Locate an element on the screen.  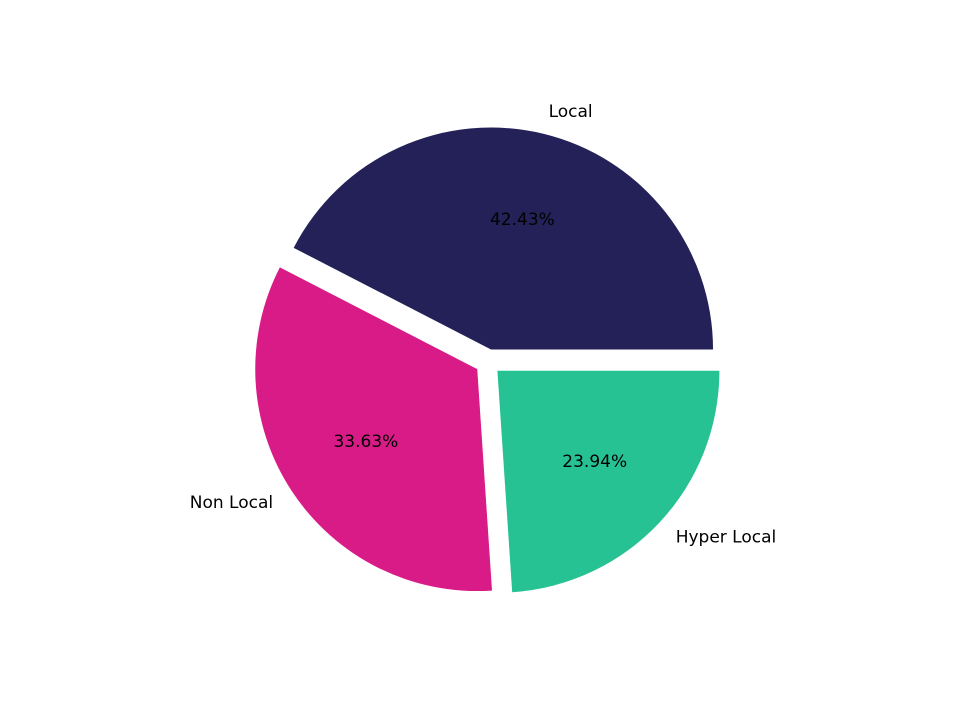
pie-pct-hyper-local: 23.94% is located at coordinates (594, 462).